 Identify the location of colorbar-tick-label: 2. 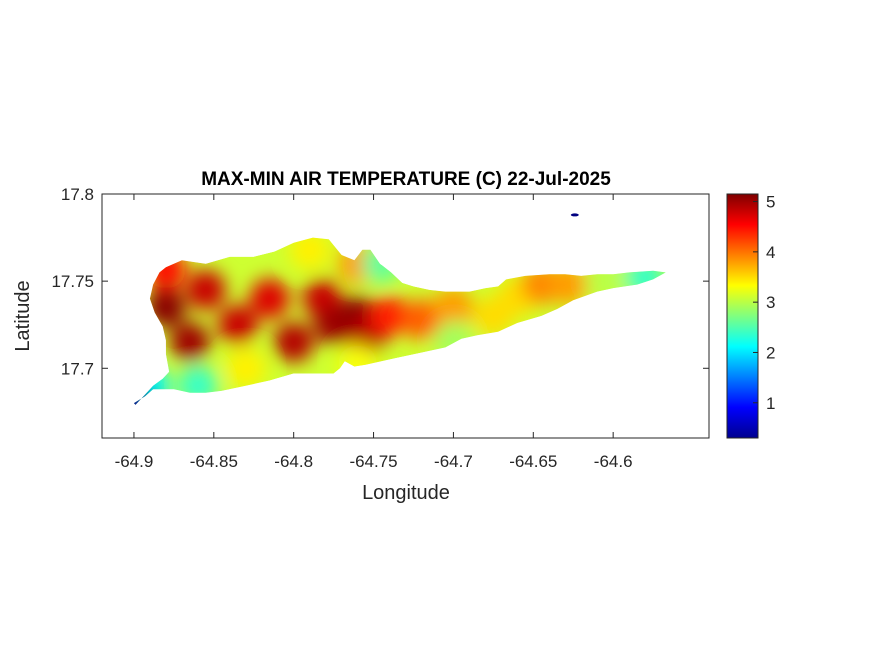
(770, 352).